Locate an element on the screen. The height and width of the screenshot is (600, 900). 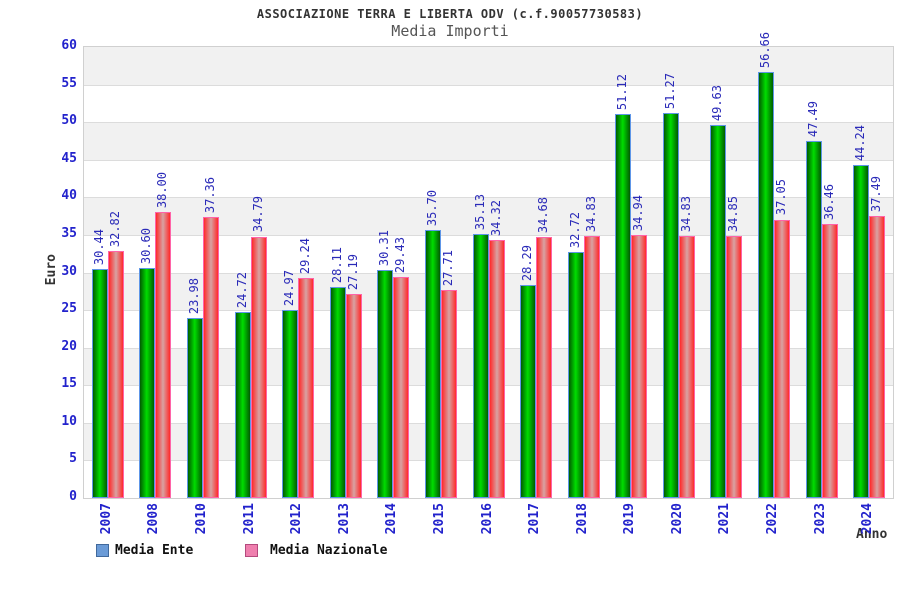
x-tick-label-2015: 2015 is located at coordinates (439, 519).